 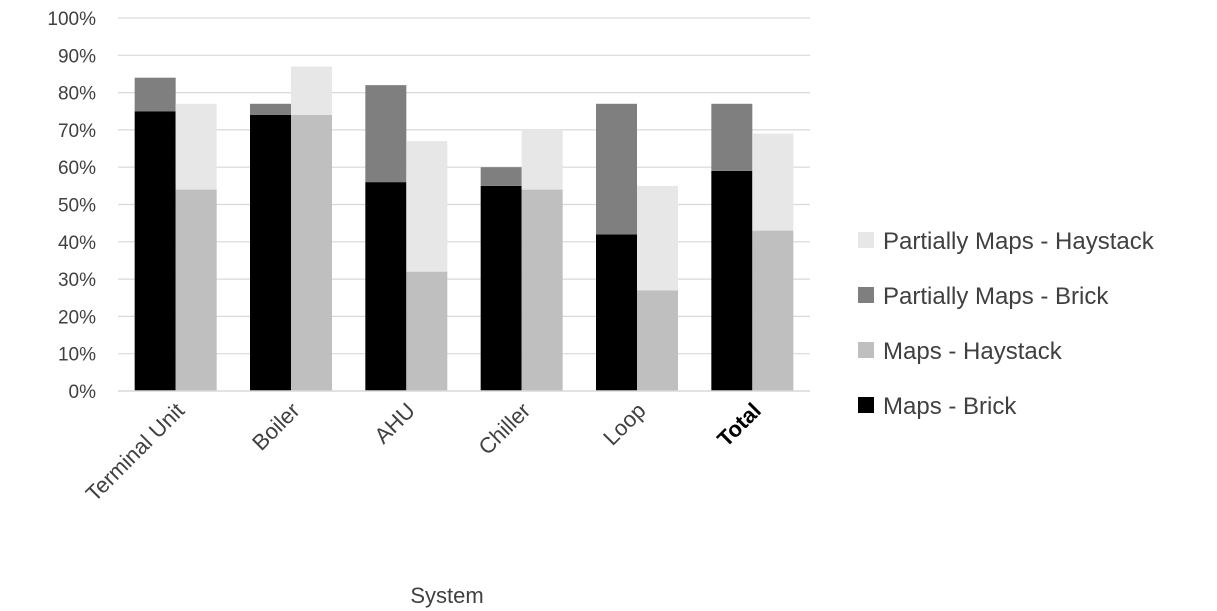 I want to click on bar-total-partially-maps-haystack, so click(x=773, y=182).